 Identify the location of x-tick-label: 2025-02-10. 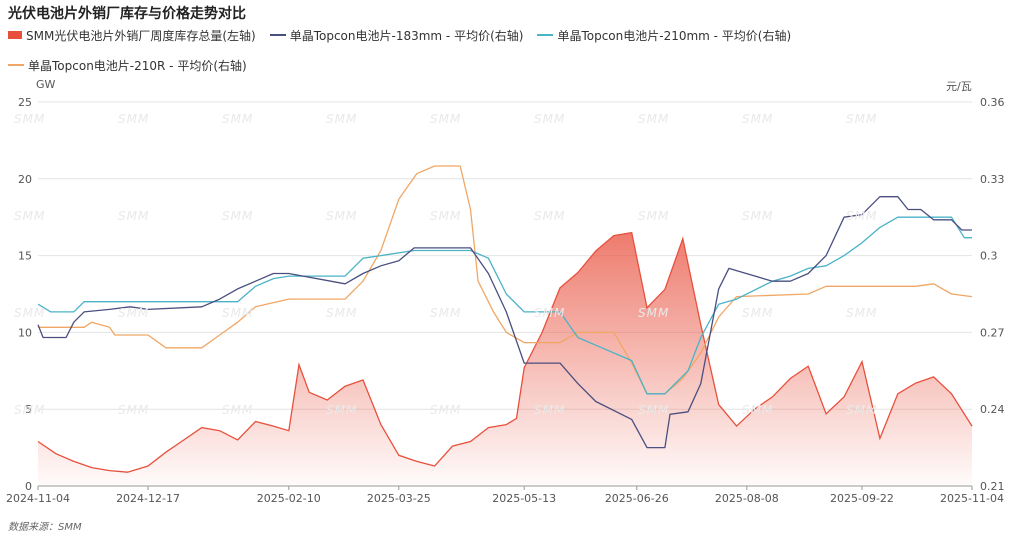
(289, 498).